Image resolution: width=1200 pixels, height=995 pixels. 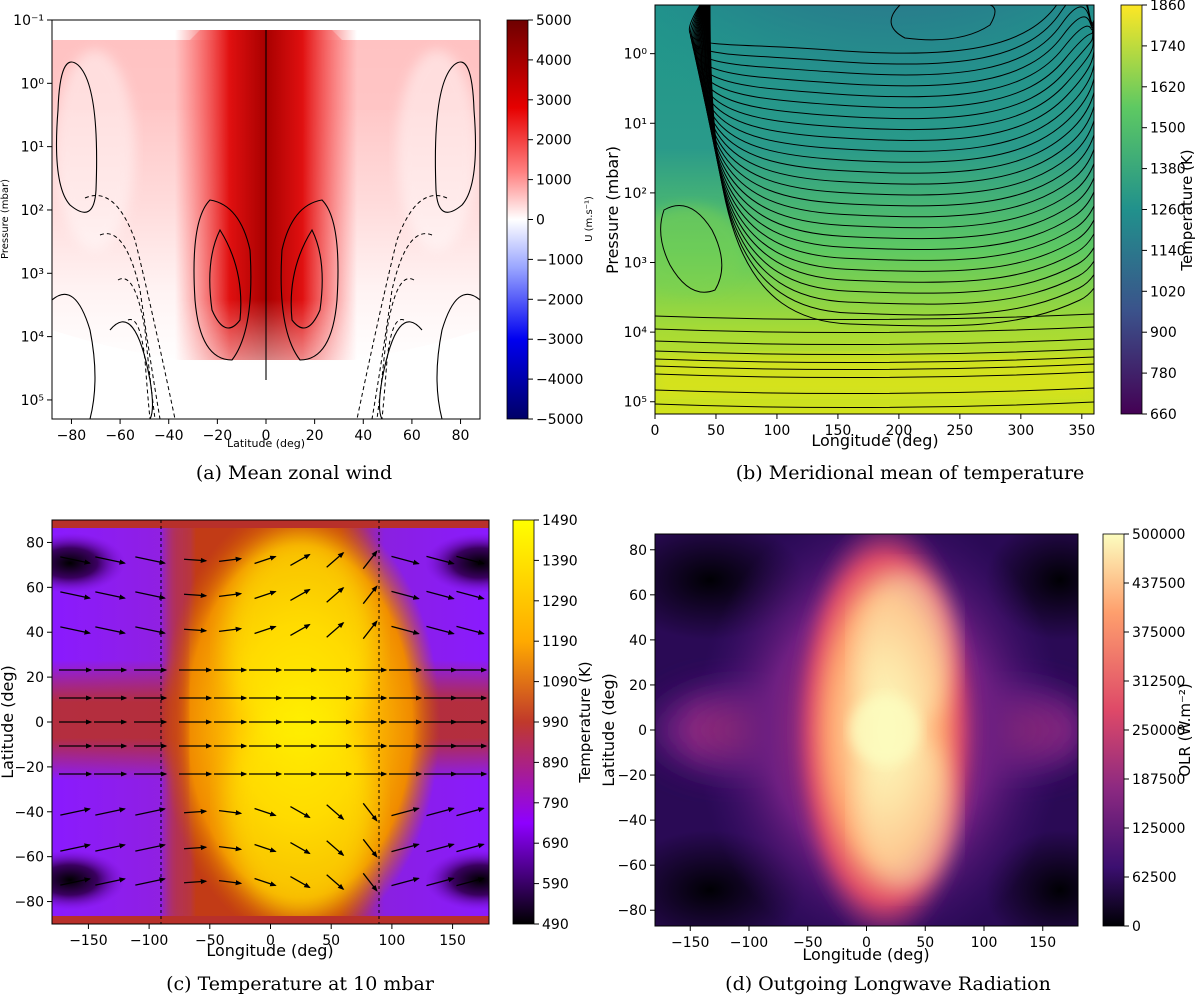 What do you see at coordinates (8, 722) in the screenshot?
I see `panel-c-ylabel: Latitude (deg)` at bounding box center [8, 722].